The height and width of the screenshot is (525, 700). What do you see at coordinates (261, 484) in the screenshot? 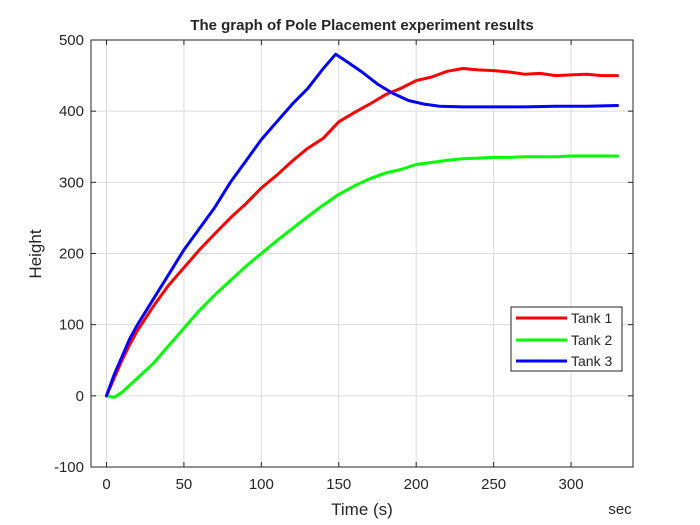
I see `x-tick-label: 100` at bounding box center [261, 484].